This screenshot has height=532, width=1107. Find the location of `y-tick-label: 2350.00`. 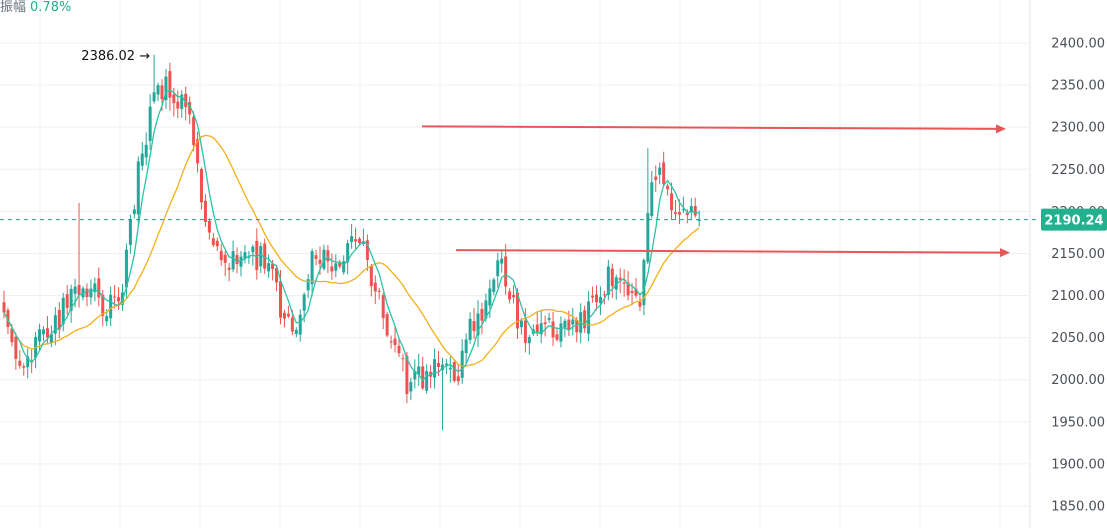

y-tick-label: 2350.00 is located at coordinates (1078, 86).